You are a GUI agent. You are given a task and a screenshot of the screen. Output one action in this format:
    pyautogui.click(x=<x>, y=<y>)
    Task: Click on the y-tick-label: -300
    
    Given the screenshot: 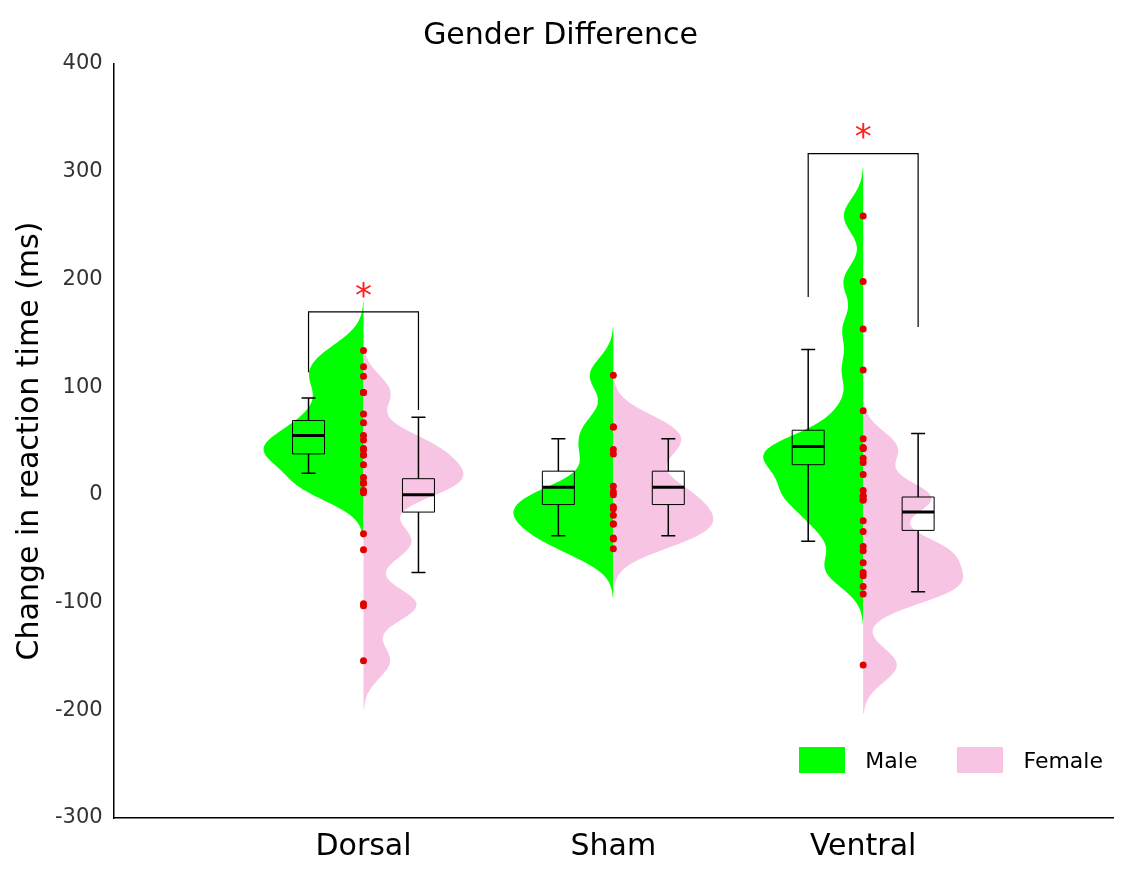 What is the action you would take?
    pyautogui.click(x=78, y=816)
    